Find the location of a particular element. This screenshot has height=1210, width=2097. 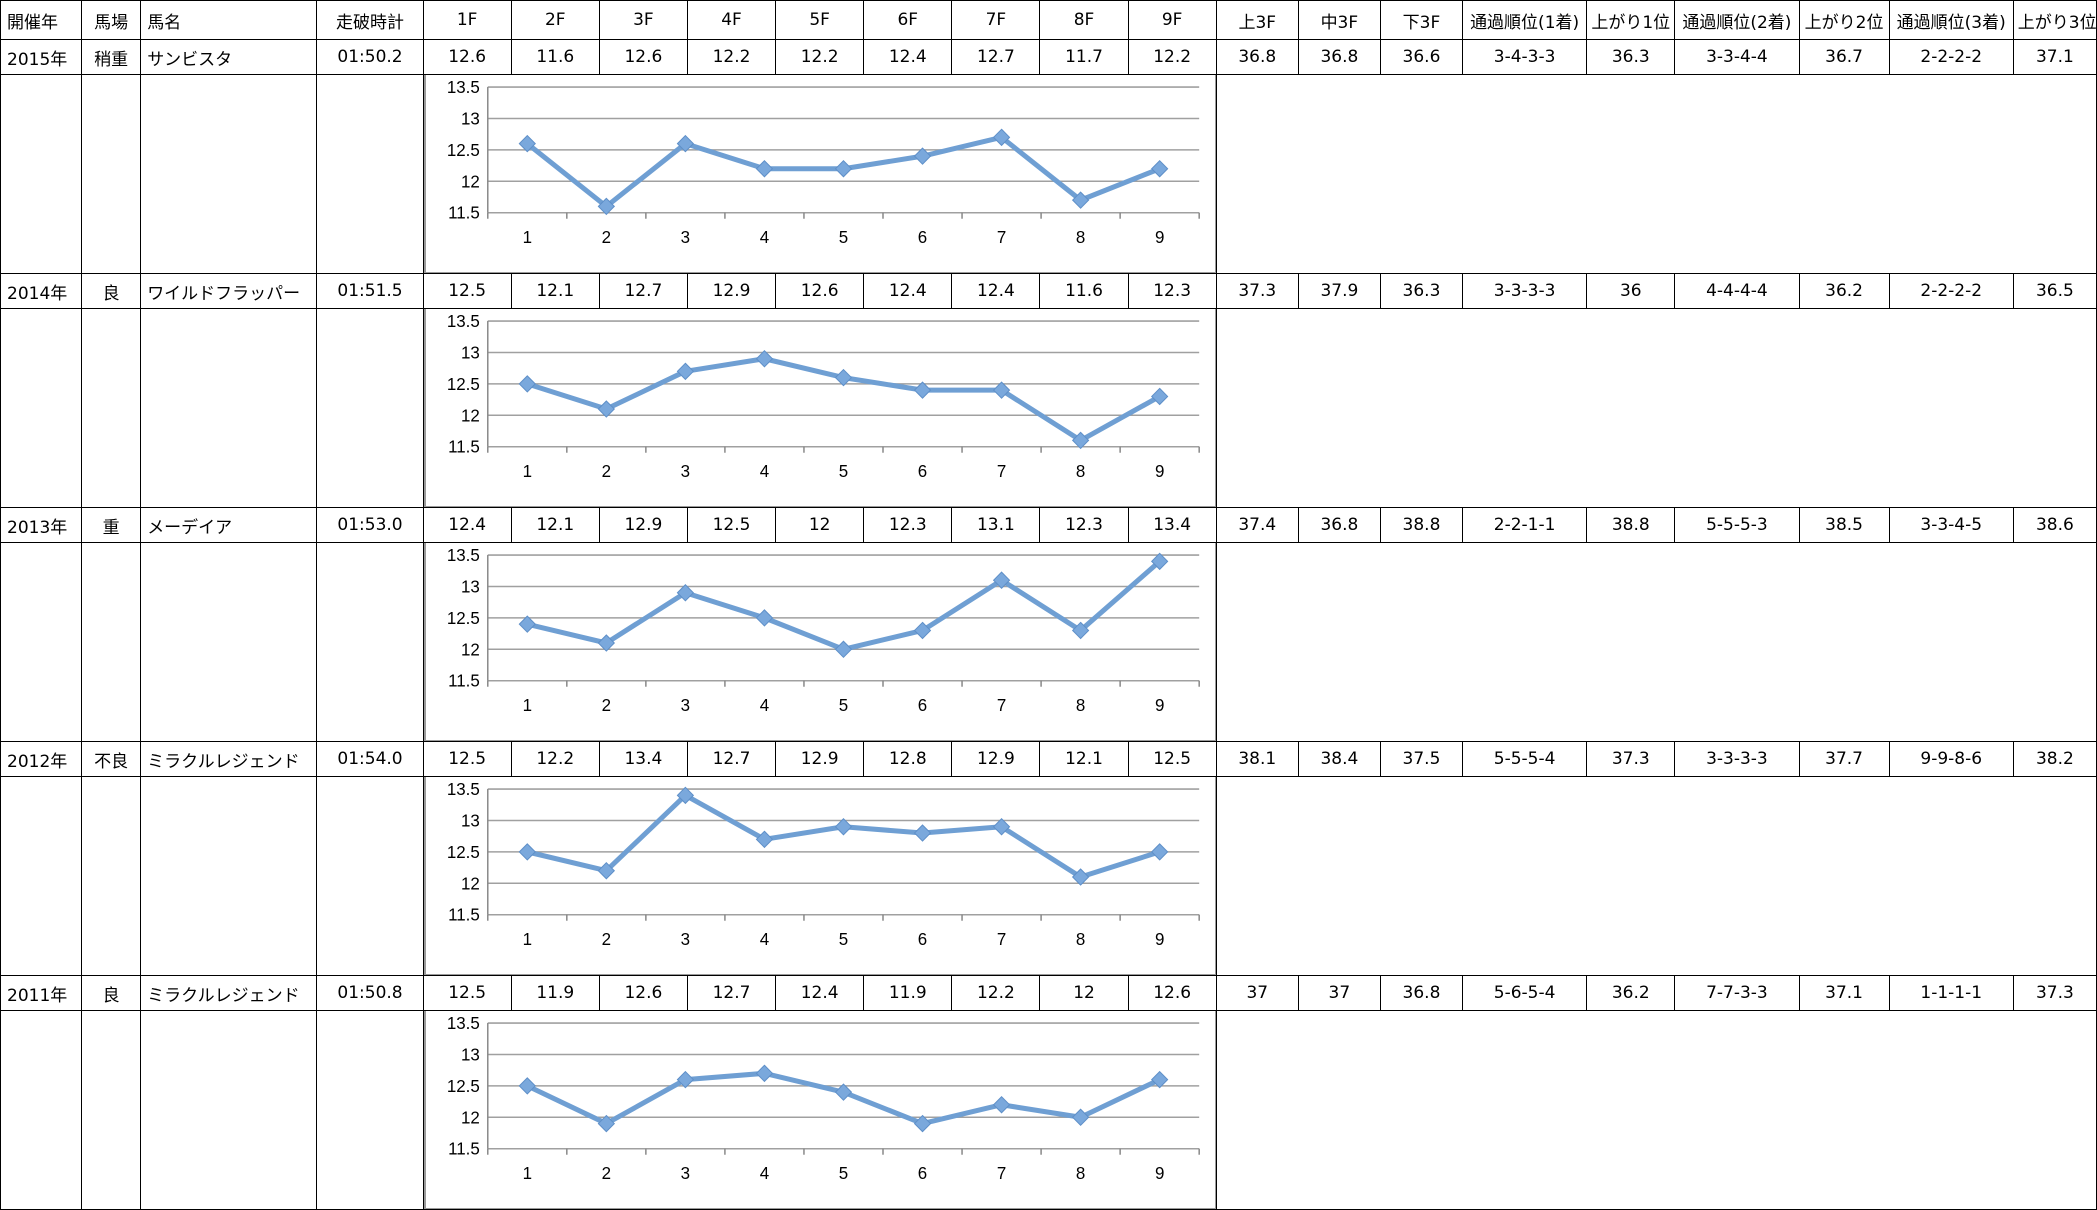

section-3f-cell: 38.1 is located at coordinates (1257, 759).